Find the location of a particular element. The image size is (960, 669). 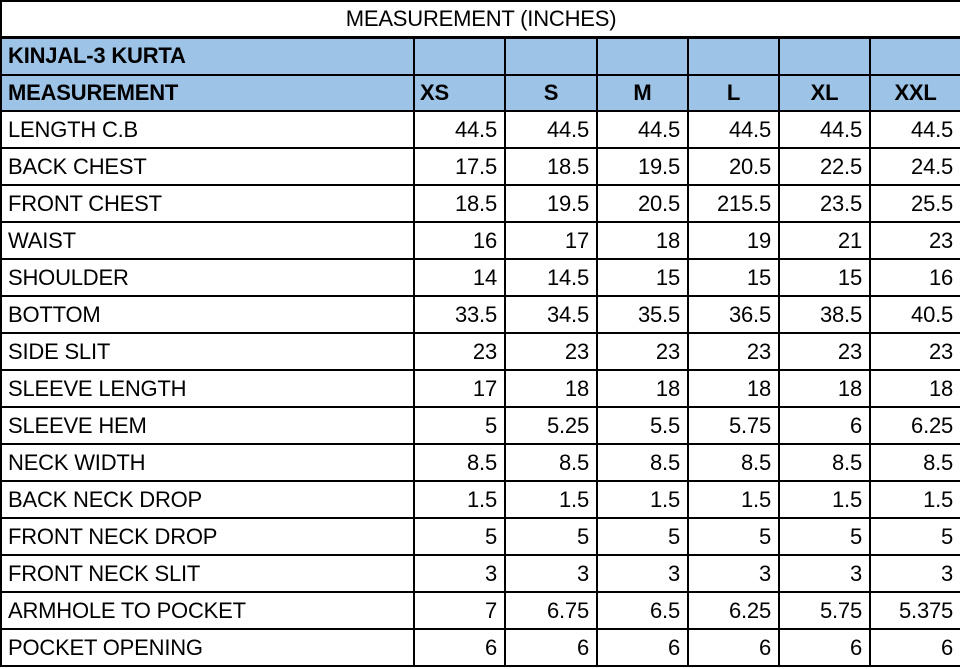

measurement-label: SLEEVE HEM is located at coordinates (207, 425).